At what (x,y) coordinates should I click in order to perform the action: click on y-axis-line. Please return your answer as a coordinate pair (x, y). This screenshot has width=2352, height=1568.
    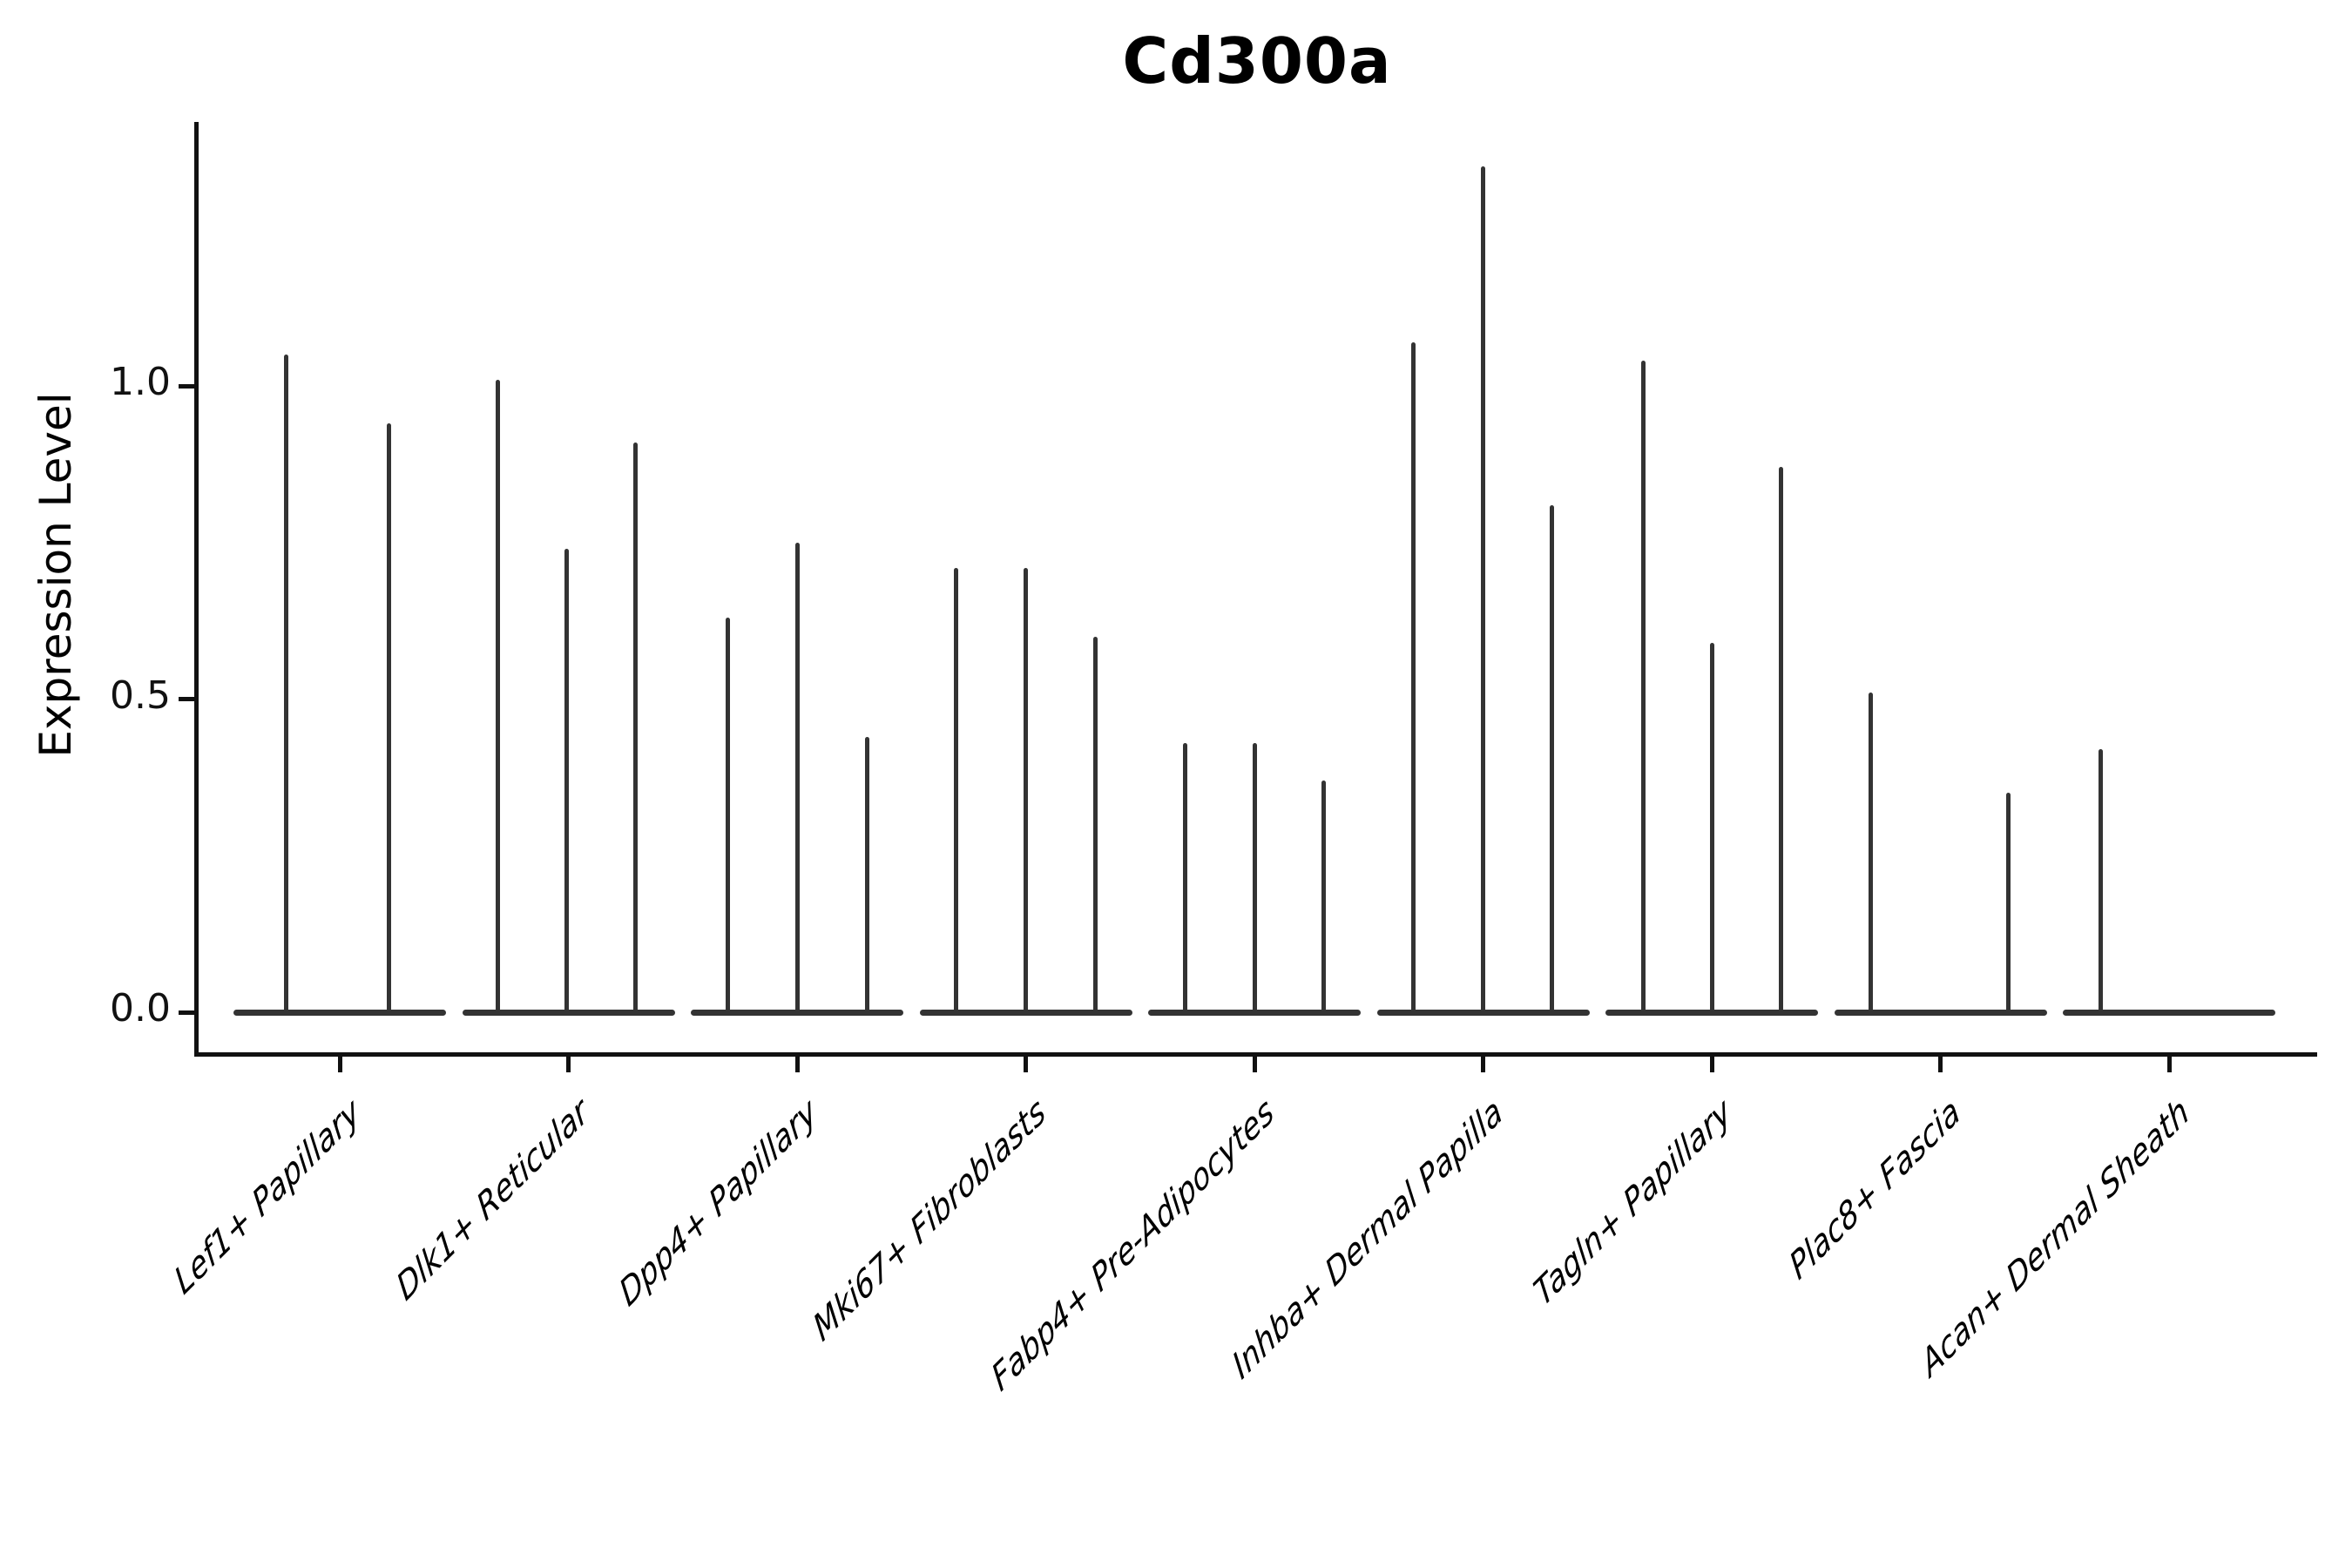
    Looking at the image, I should click on (196, 589).